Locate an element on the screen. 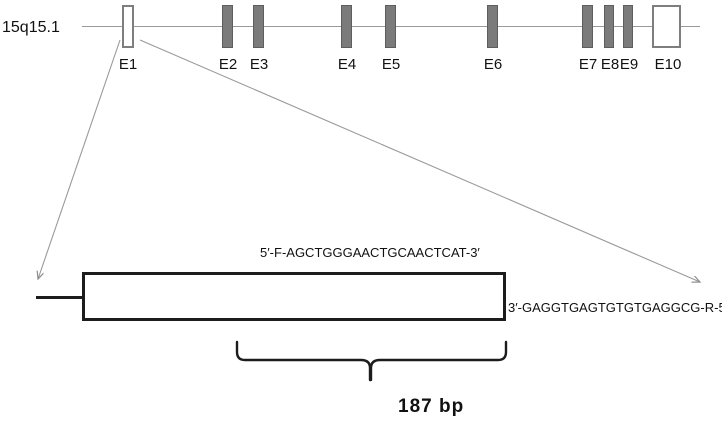 Image resolution: width=722 pixels, height=428 pixels. locus-label: 15q15.1 is located at coordinates (31, 27).